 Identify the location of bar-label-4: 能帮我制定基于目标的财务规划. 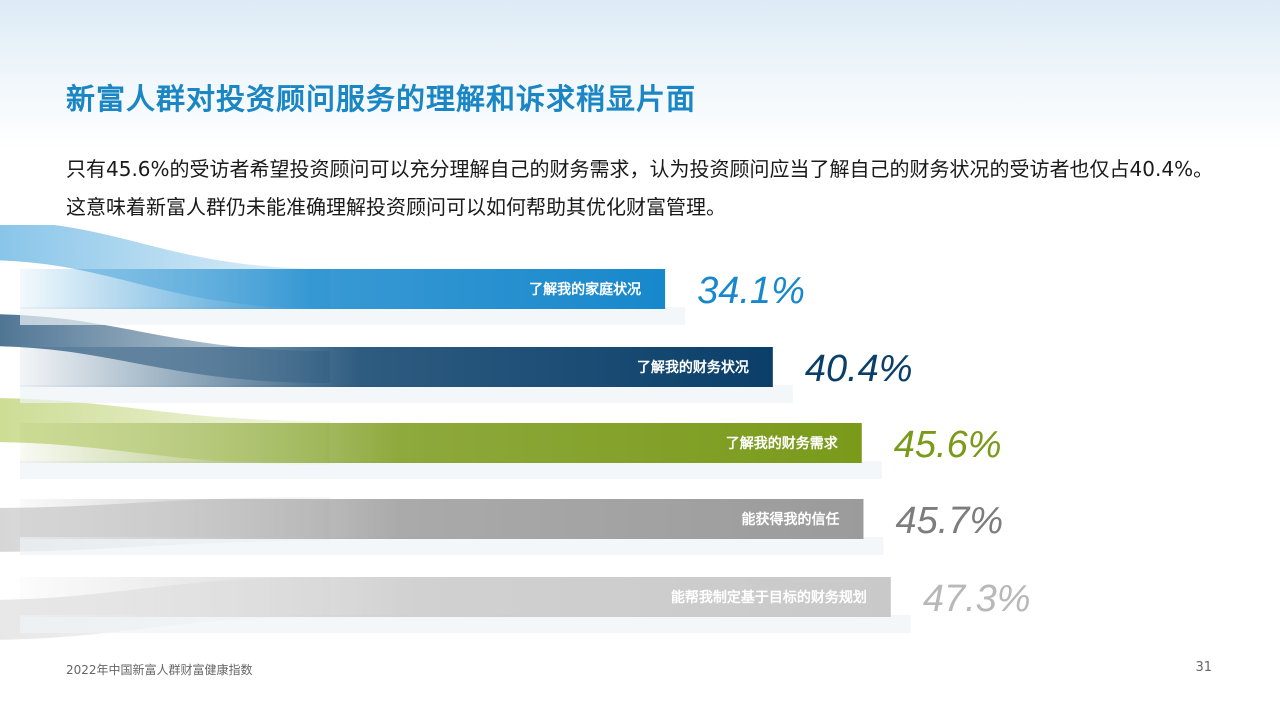
(769, 597).